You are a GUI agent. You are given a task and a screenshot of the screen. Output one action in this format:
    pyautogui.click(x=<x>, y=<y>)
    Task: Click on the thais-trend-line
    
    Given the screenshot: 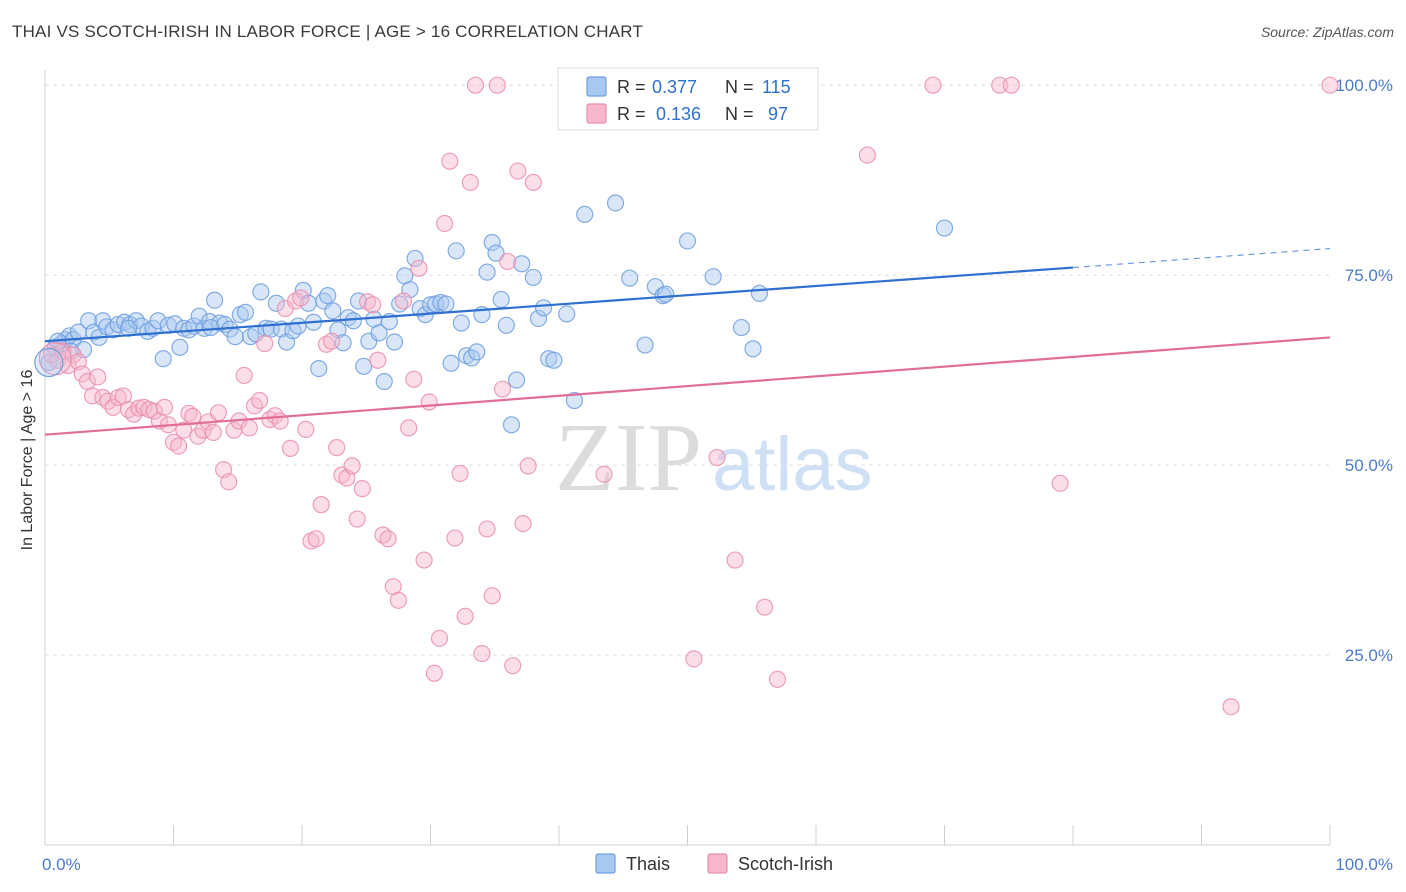 What is the action you would take?
    pyautogui.click(x=559, y=304)
    